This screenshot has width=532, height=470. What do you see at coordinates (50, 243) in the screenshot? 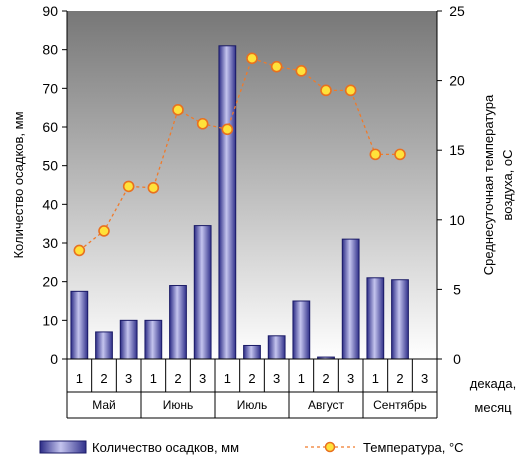
I see `left-tick-label: 30` at bounding box center [50, 243].